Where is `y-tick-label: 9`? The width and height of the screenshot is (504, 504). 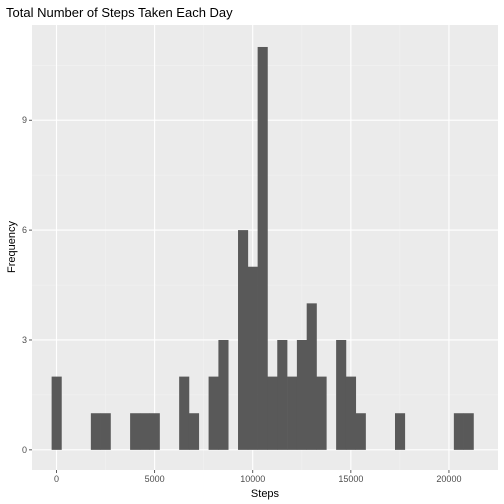
y-tick-label: 9 is located at coordinates (24, 120).